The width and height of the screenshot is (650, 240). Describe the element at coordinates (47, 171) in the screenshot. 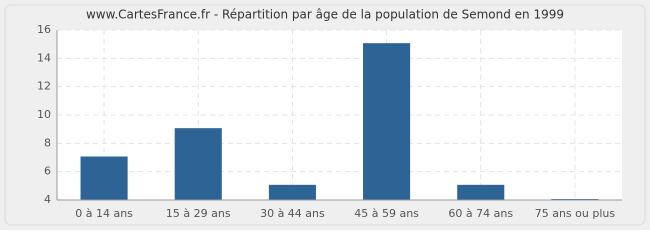

I see `y-tick-label: 6` at that location.